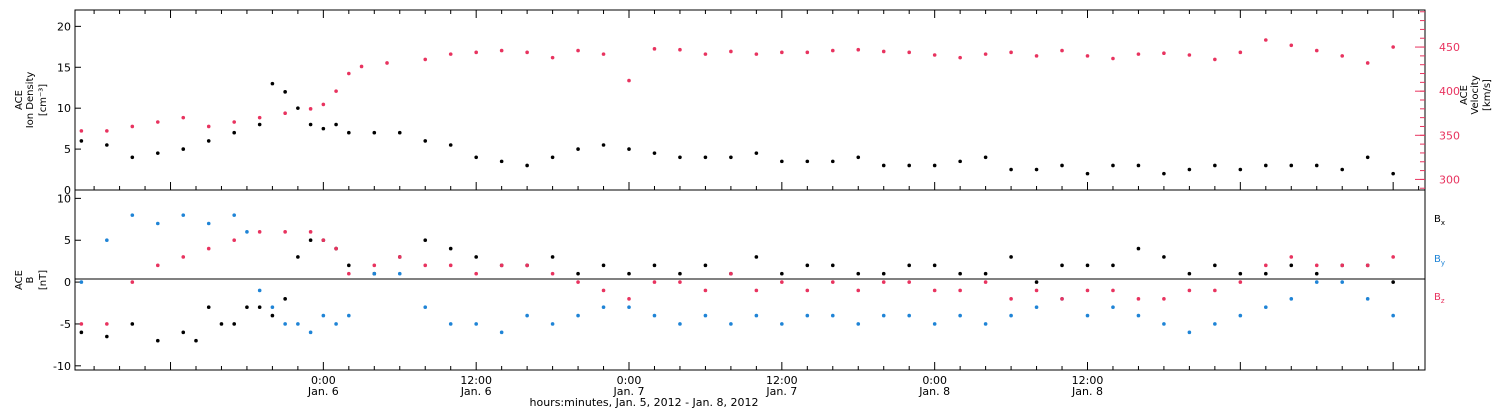  I want to click on legend-bz-sub: z, so click(1443, 301).